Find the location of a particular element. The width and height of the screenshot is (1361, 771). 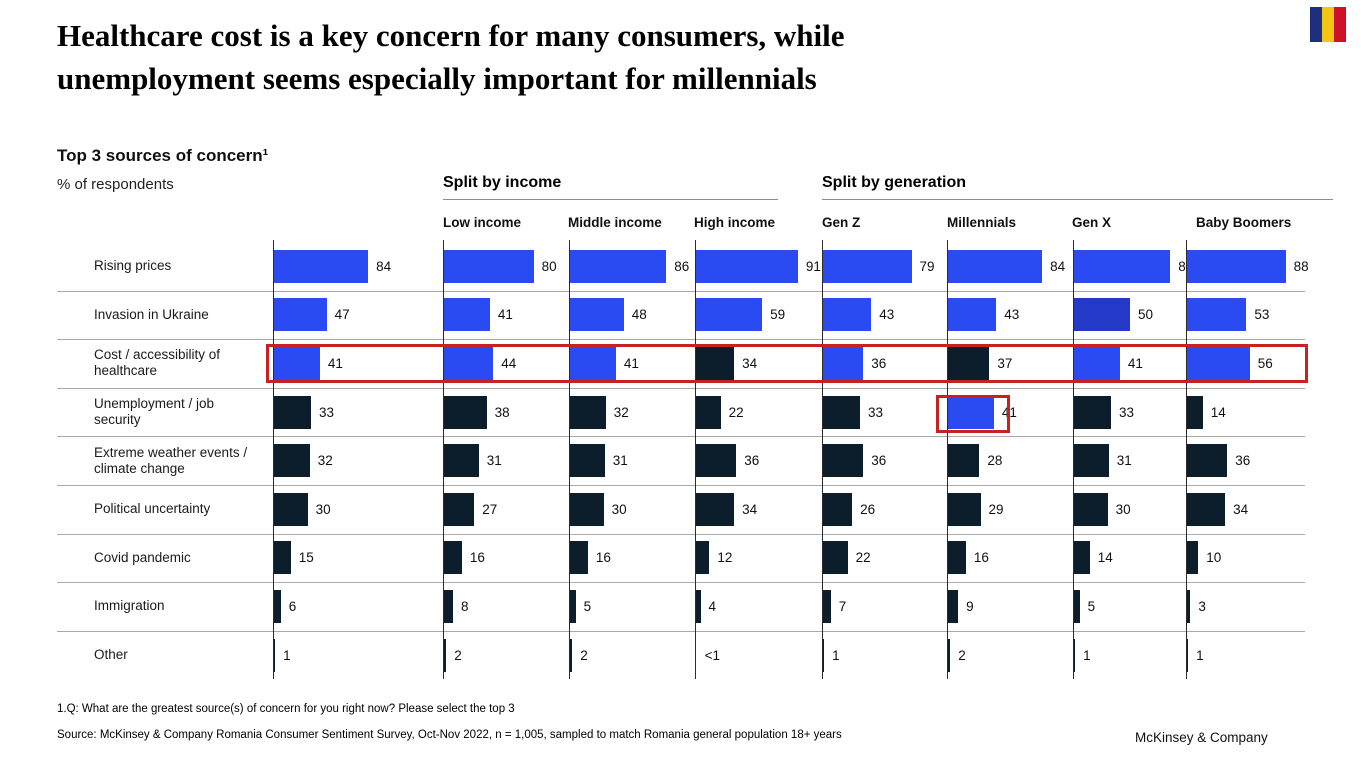

flag-stripe-red is located at coordinates (1340, 24).